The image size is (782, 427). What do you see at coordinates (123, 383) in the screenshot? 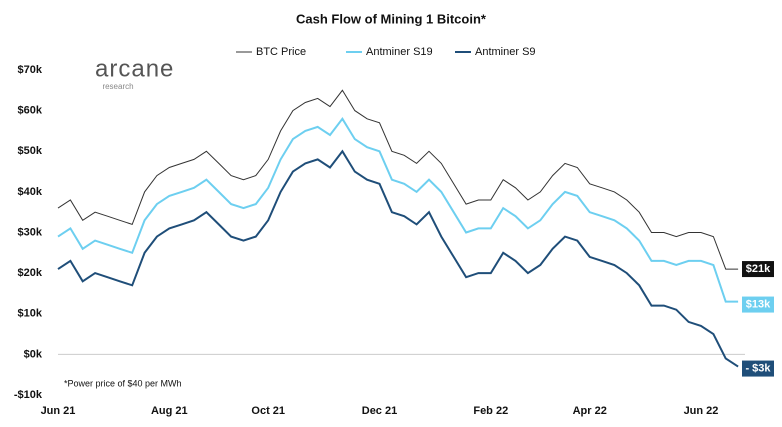
I see `annotation: *Power price of $40 per MWh` at bounding box center [123, 383].